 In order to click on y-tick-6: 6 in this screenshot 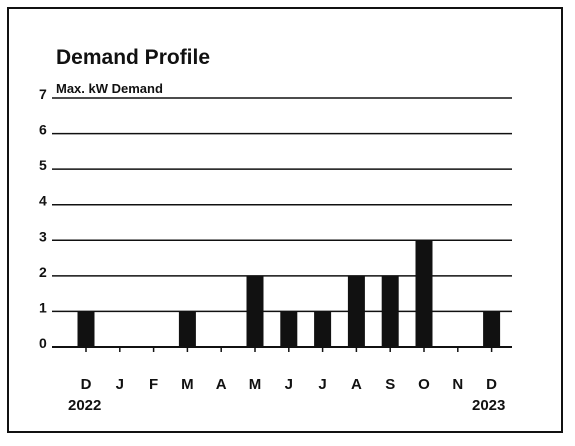, I will do `click(43, 130)`.